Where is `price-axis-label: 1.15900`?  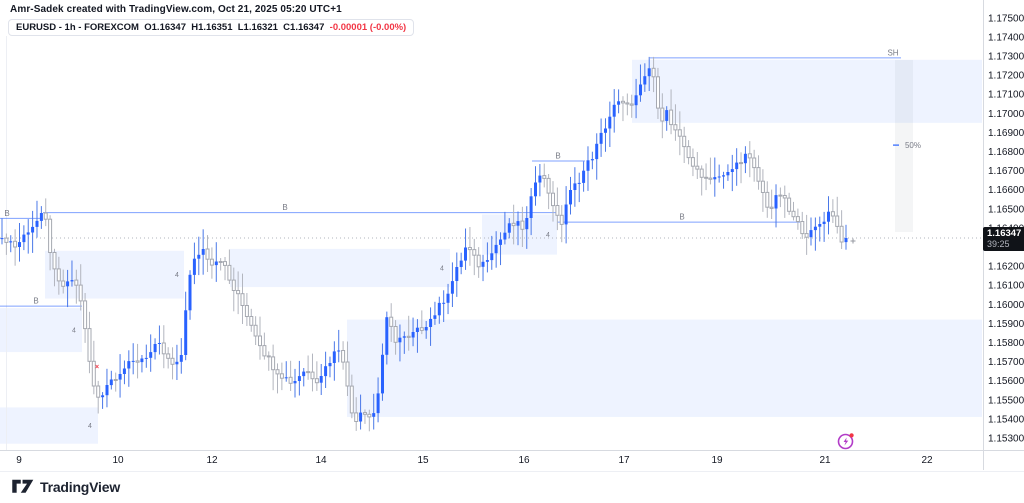 price-axis-label: 1.15900 is located at coordinates (1006, 324).